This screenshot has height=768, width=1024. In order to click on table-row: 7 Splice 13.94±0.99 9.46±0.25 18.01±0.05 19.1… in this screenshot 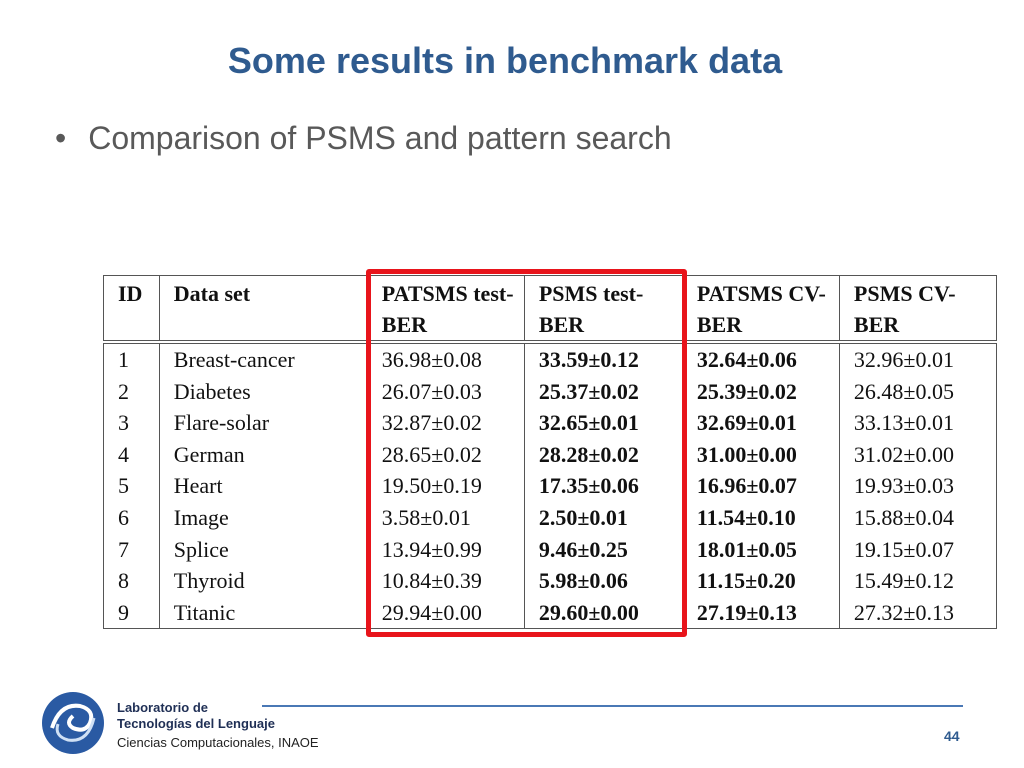, I will do `click(550, 549)`.